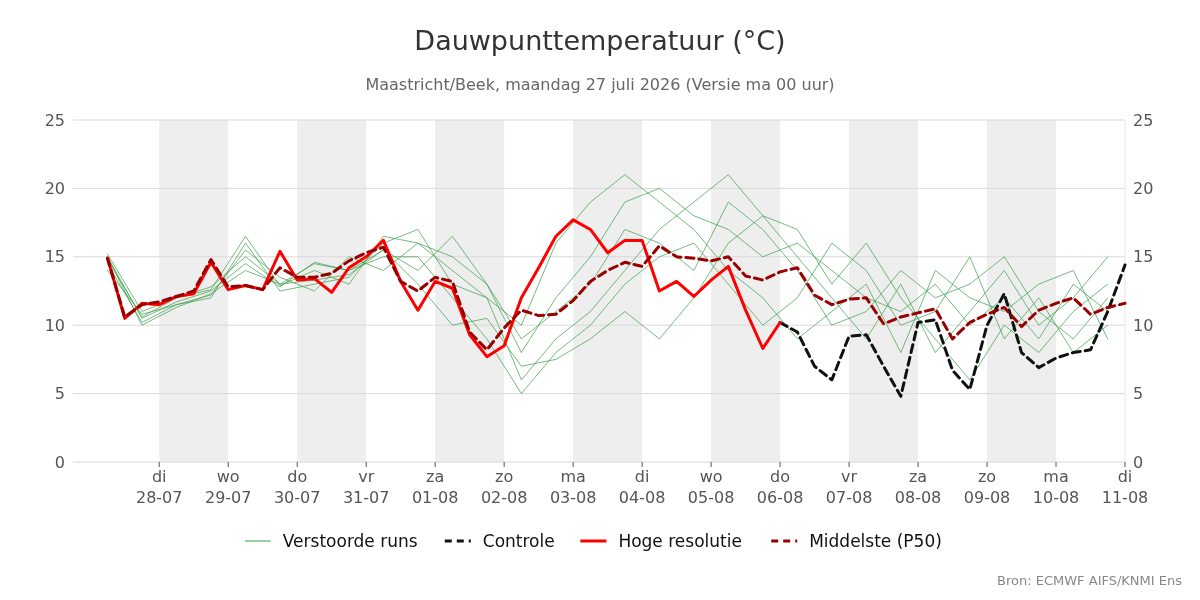  I want to click on y2-tick-label: 10, so click(1143, 325).